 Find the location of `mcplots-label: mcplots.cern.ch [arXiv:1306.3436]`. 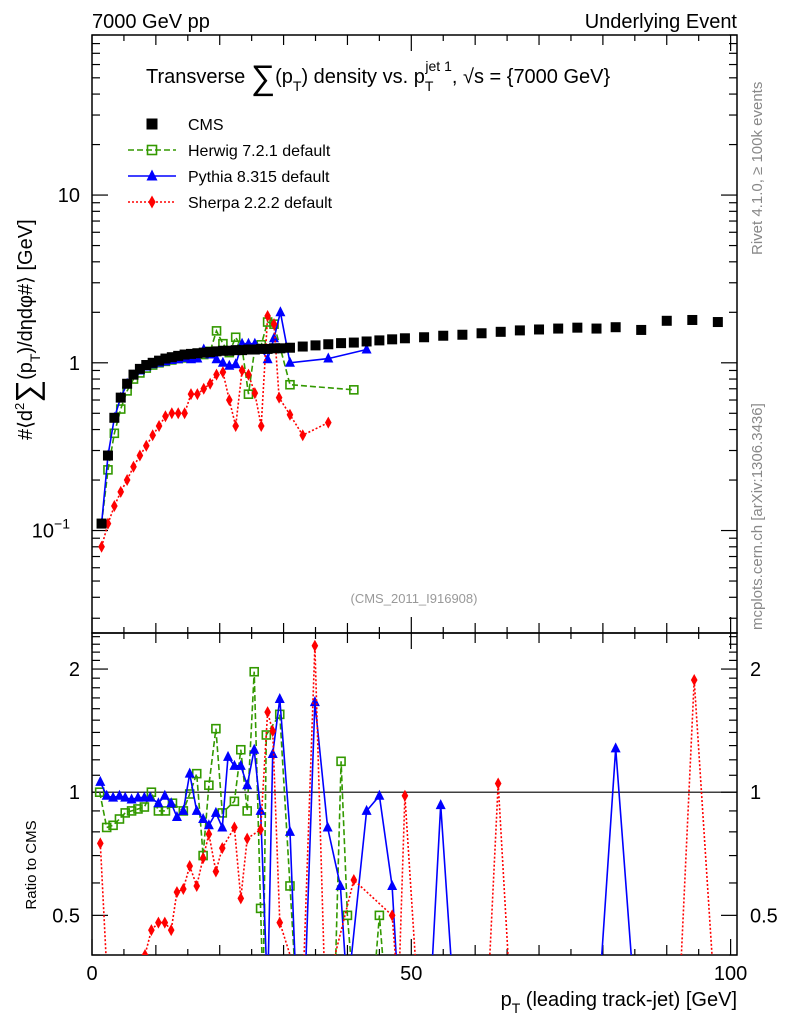

mcplots-label: mcplots.cern.ch [arXiv:1306.3436] is located at coordinates (757, 516).